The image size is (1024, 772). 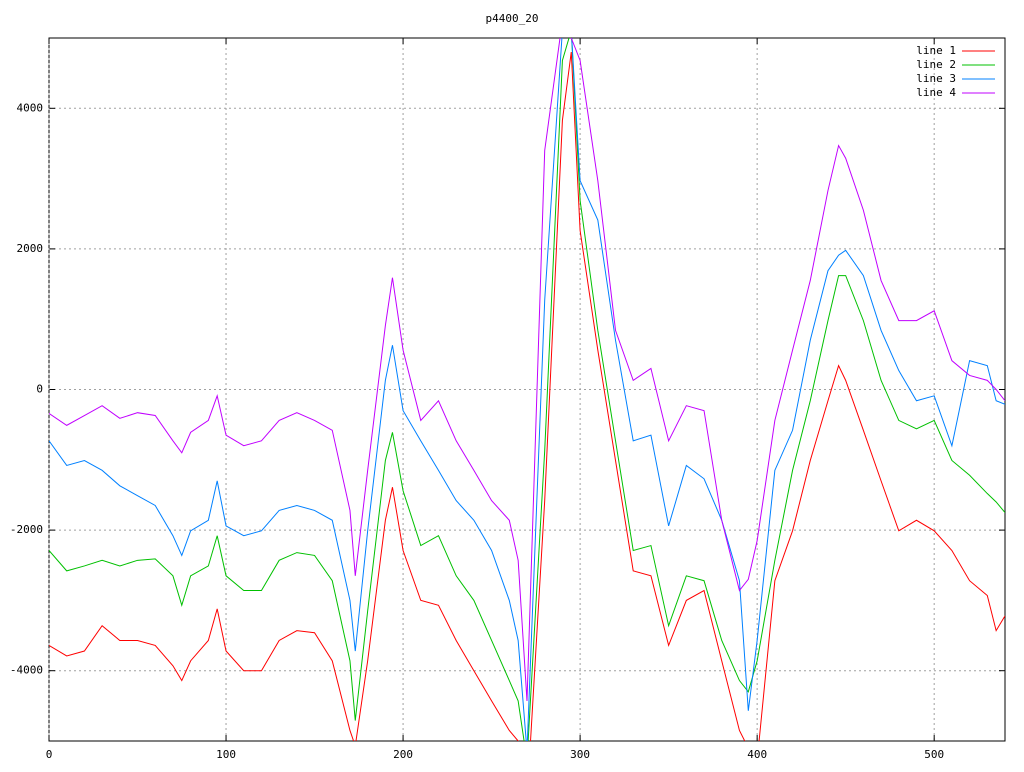 I want to click on y-tick-label: -4000, so click(x=26, y=670).